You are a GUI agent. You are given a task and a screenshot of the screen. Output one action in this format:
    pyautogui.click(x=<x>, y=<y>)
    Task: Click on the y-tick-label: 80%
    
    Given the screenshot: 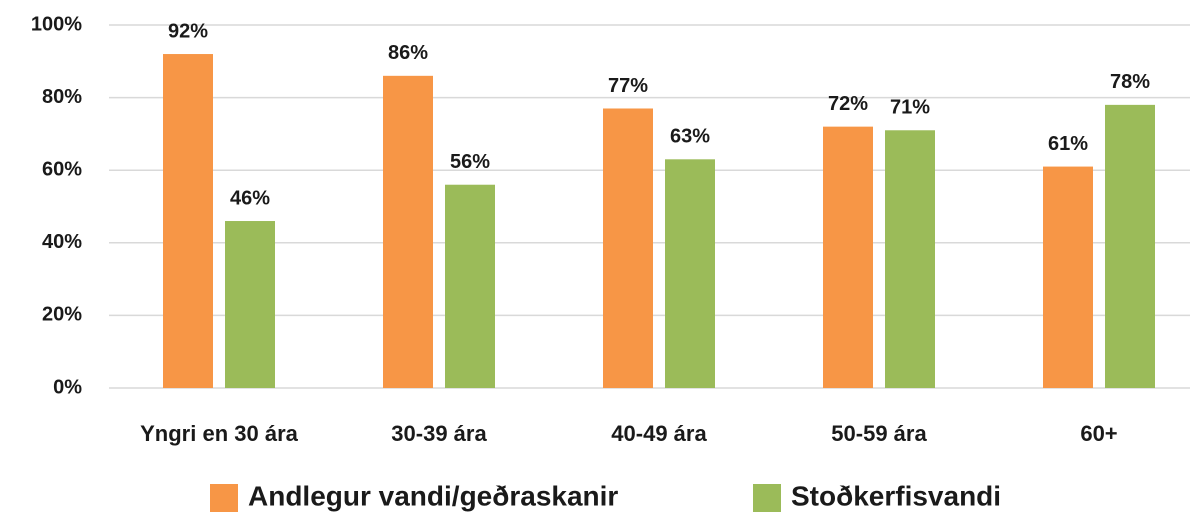 What is the action you would take?
    pyautogui.click(x=62, y=97)
    